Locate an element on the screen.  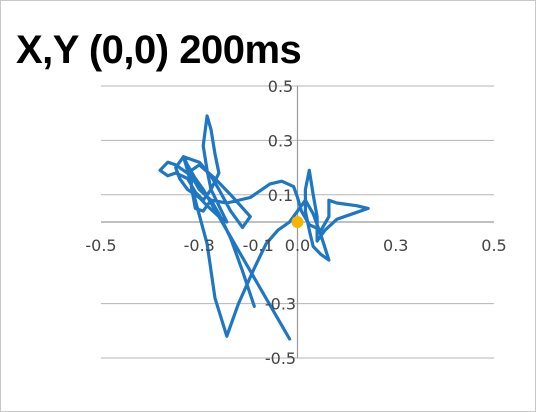
chart-title: X,Y (0,0) 200ms is located at coordinates (159, 50).